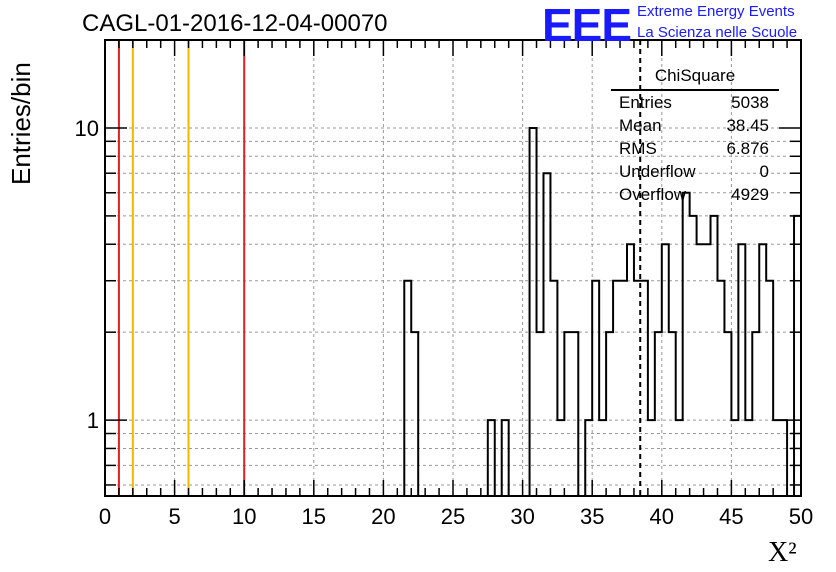 This screenshot has width=836, height=572. What do you see at coordinates (695, 102) in the screenshot?
I see `stats-row-entries: Entries 5038` at bounding box center [695, 102].